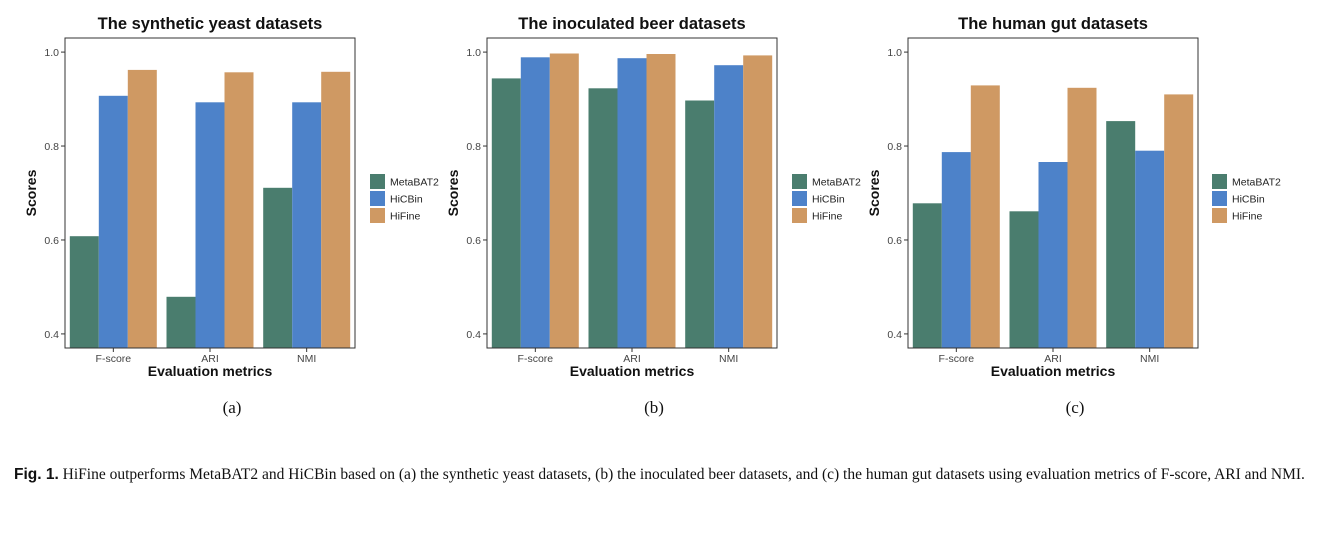 This screenshot has height=537, width=1343. Describe the element at coordinates (654, 407) in the screenshot. I see `panel-label: (b)` at that location.